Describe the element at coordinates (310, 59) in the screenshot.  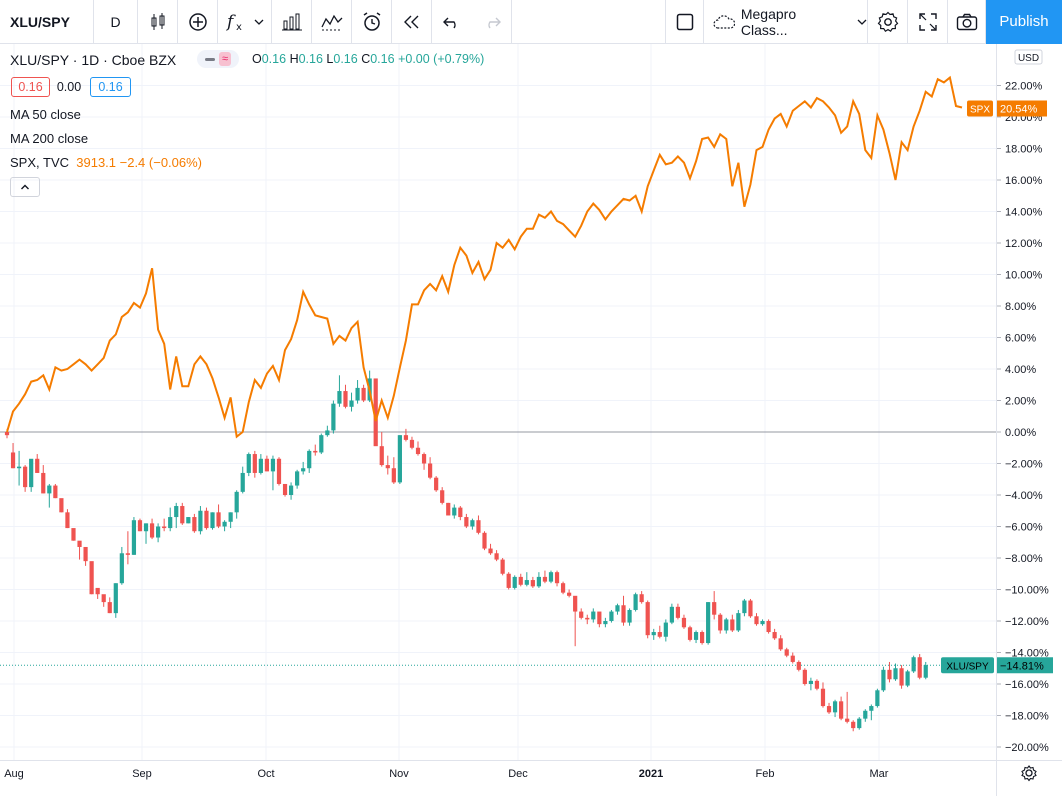
I see `high-value: 0.16` at that location.